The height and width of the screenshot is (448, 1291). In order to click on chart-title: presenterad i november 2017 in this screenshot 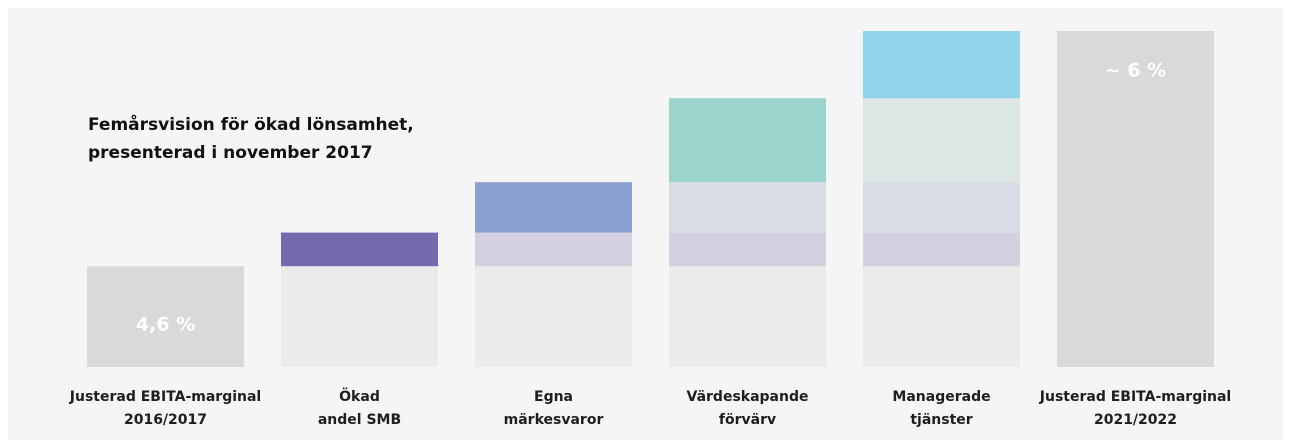, I will do `click(230, 153)`.